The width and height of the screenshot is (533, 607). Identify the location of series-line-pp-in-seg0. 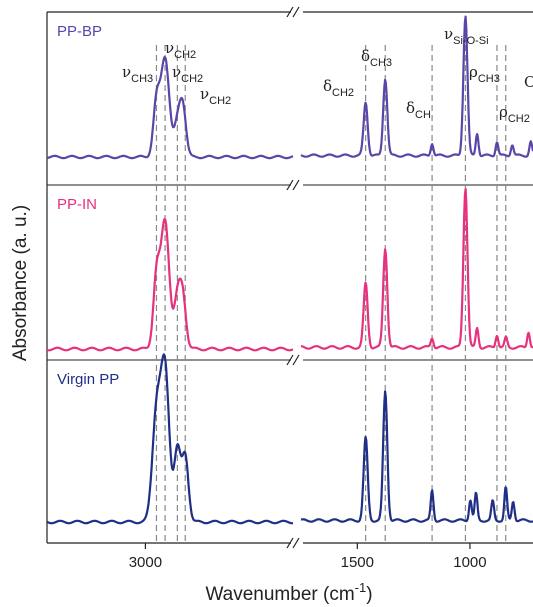
(170, 284).